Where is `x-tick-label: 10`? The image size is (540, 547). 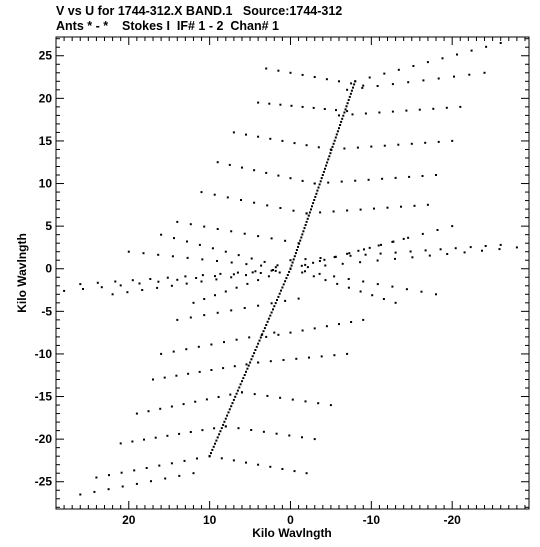
x-tick-label: 10 is located at coordinates (210, 520).